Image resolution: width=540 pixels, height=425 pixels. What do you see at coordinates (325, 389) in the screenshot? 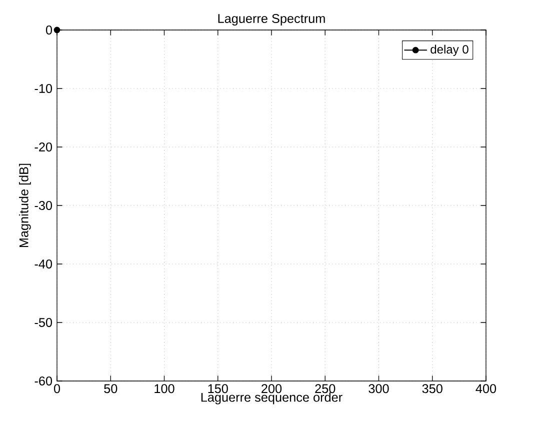
I see `x-tick-label: 250` at bounding box center [325, 389].